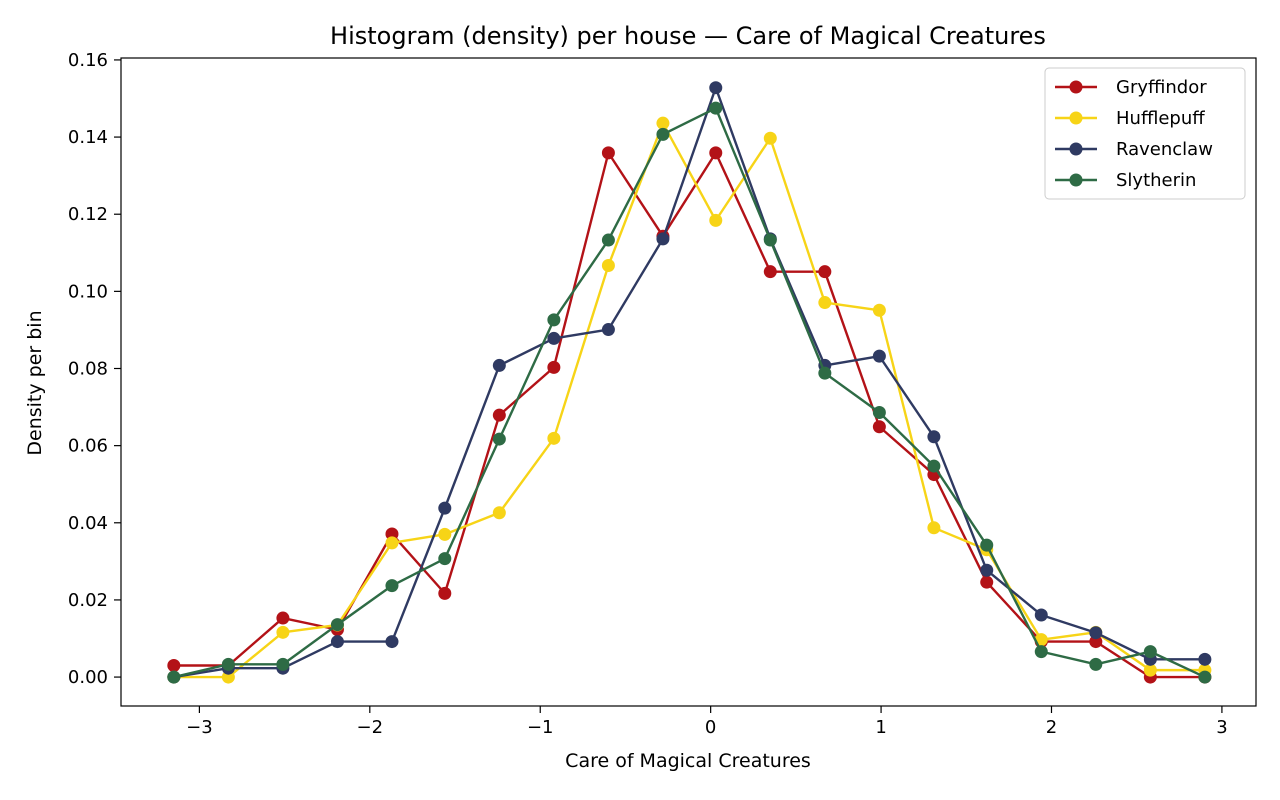 The image size is (1280, 800). Describe the element at coordinates (88, 369) in the screenshot. I see `y-tick-label: 0.08` at that location.